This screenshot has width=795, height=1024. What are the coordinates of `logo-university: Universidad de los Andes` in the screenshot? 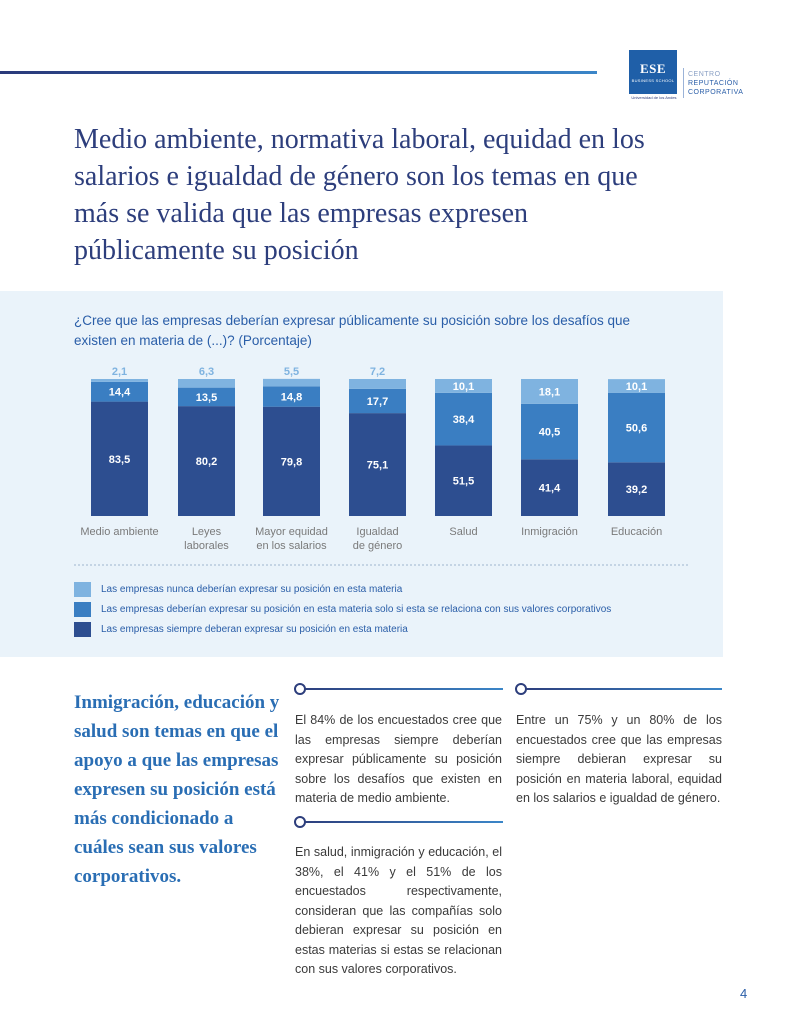 It's located at (654, 97).